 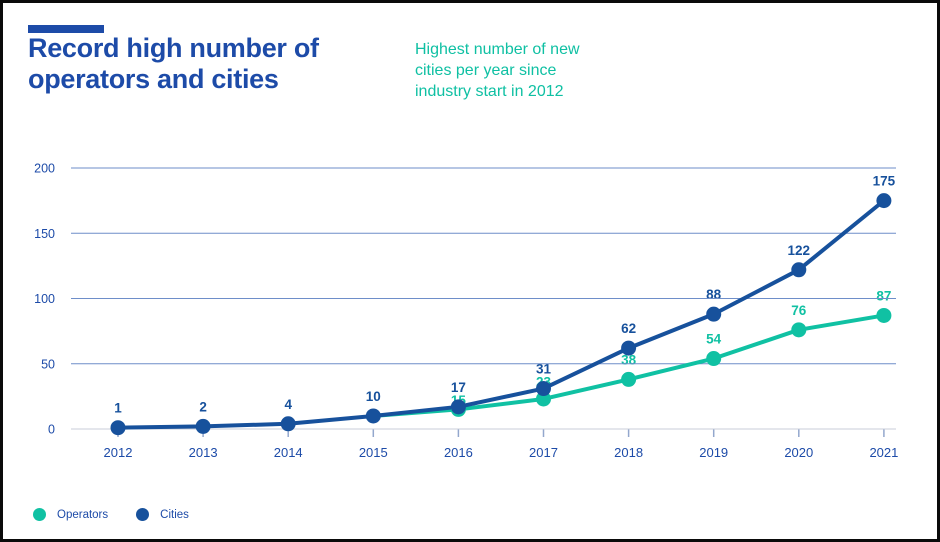 I want to click on x-axis-label-2014: 2014, so click(x=288, y=452).